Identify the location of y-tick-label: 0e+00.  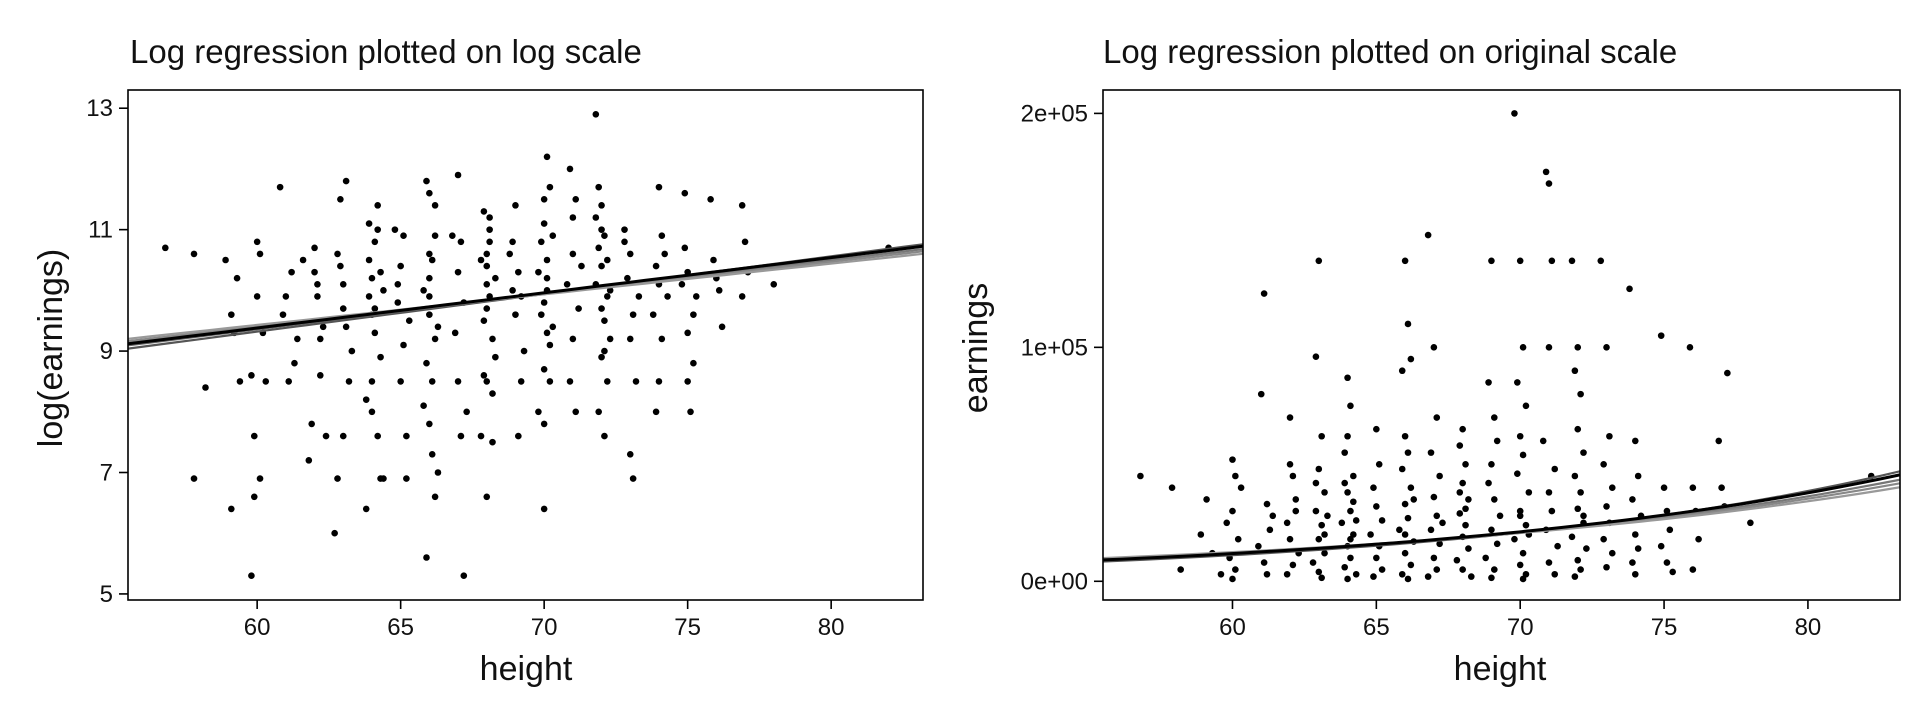
(1054, 581).